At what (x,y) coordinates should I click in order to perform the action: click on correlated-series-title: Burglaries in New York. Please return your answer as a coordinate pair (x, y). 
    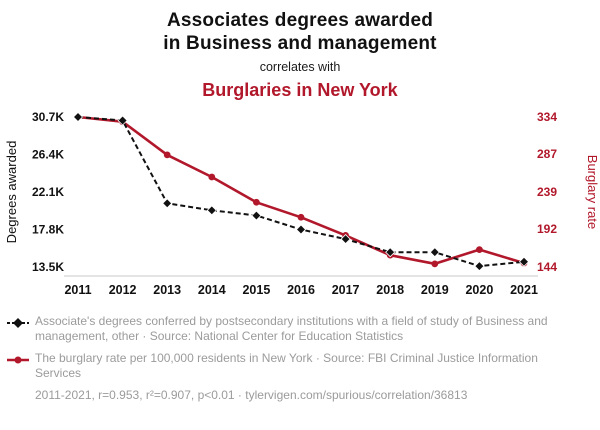
    Looking at the image, I should click on (300, 90).